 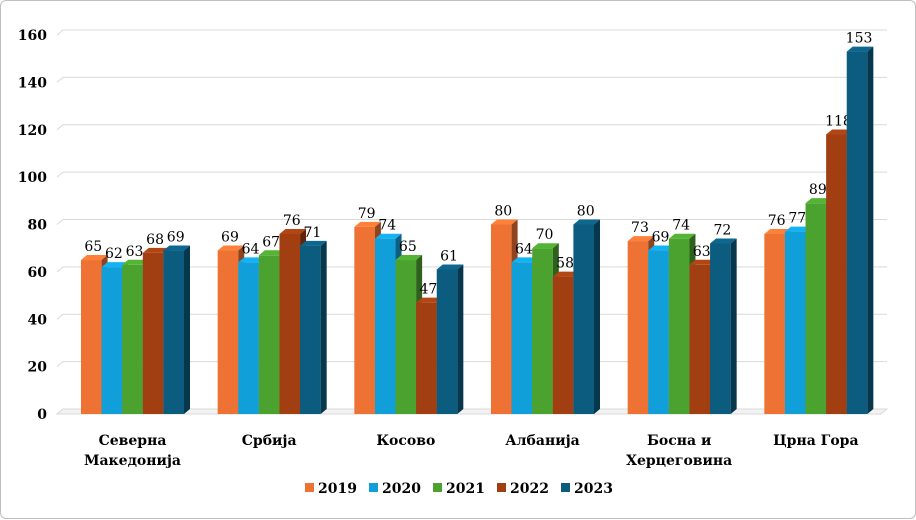 What do you see at coordinates (859, 39) in the screenshot?
I see `data-label: 153` at bounding box center [859, 39].